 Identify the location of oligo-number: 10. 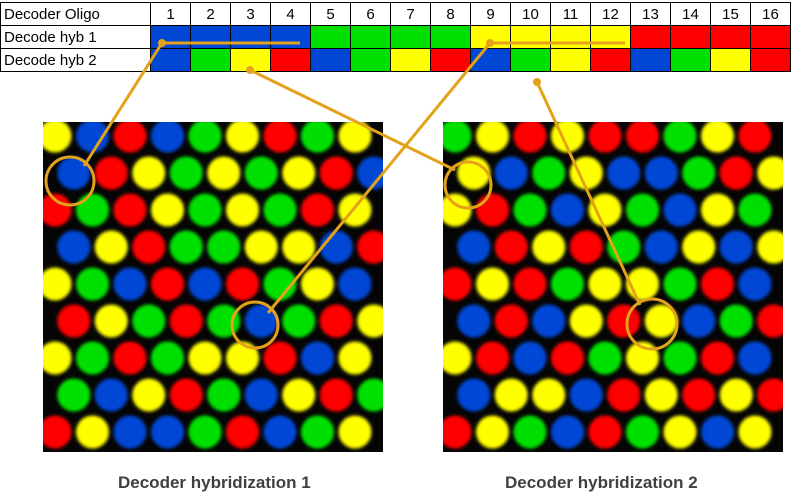
(530, 14).